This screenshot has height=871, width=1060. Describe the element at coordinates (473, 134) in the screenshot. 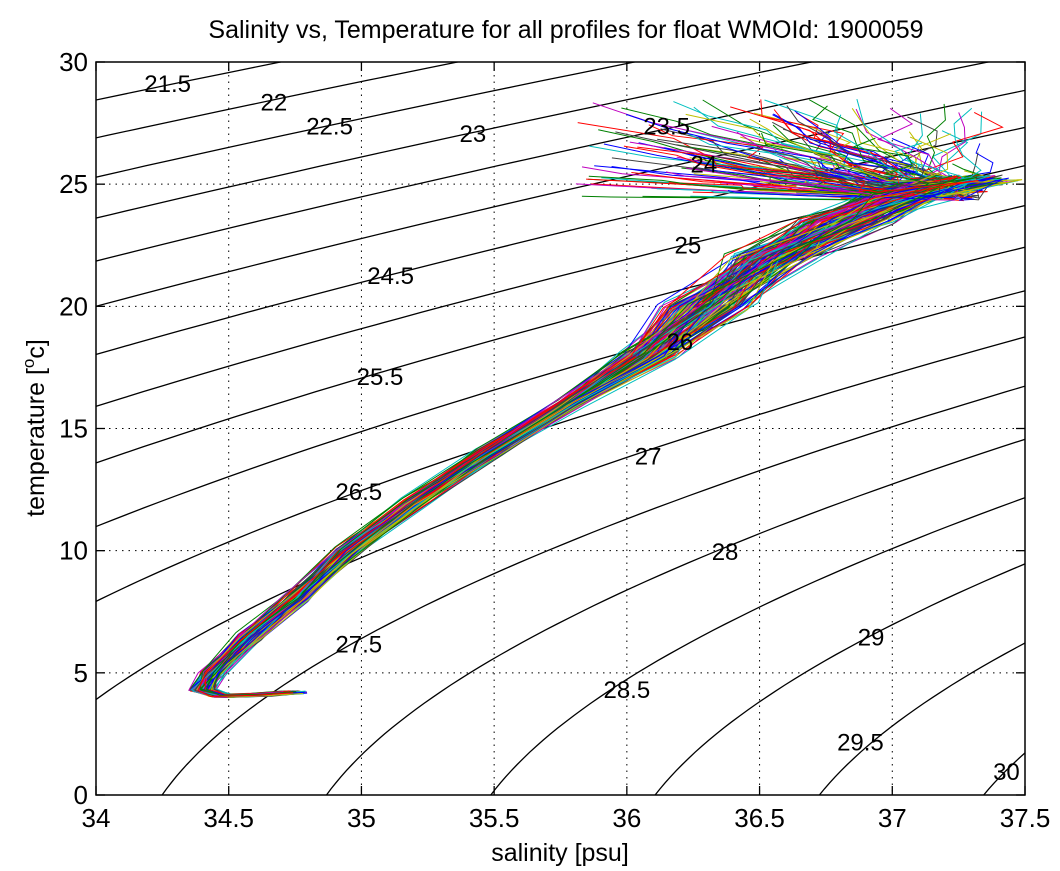

I see `contour-label: 23` at that location.